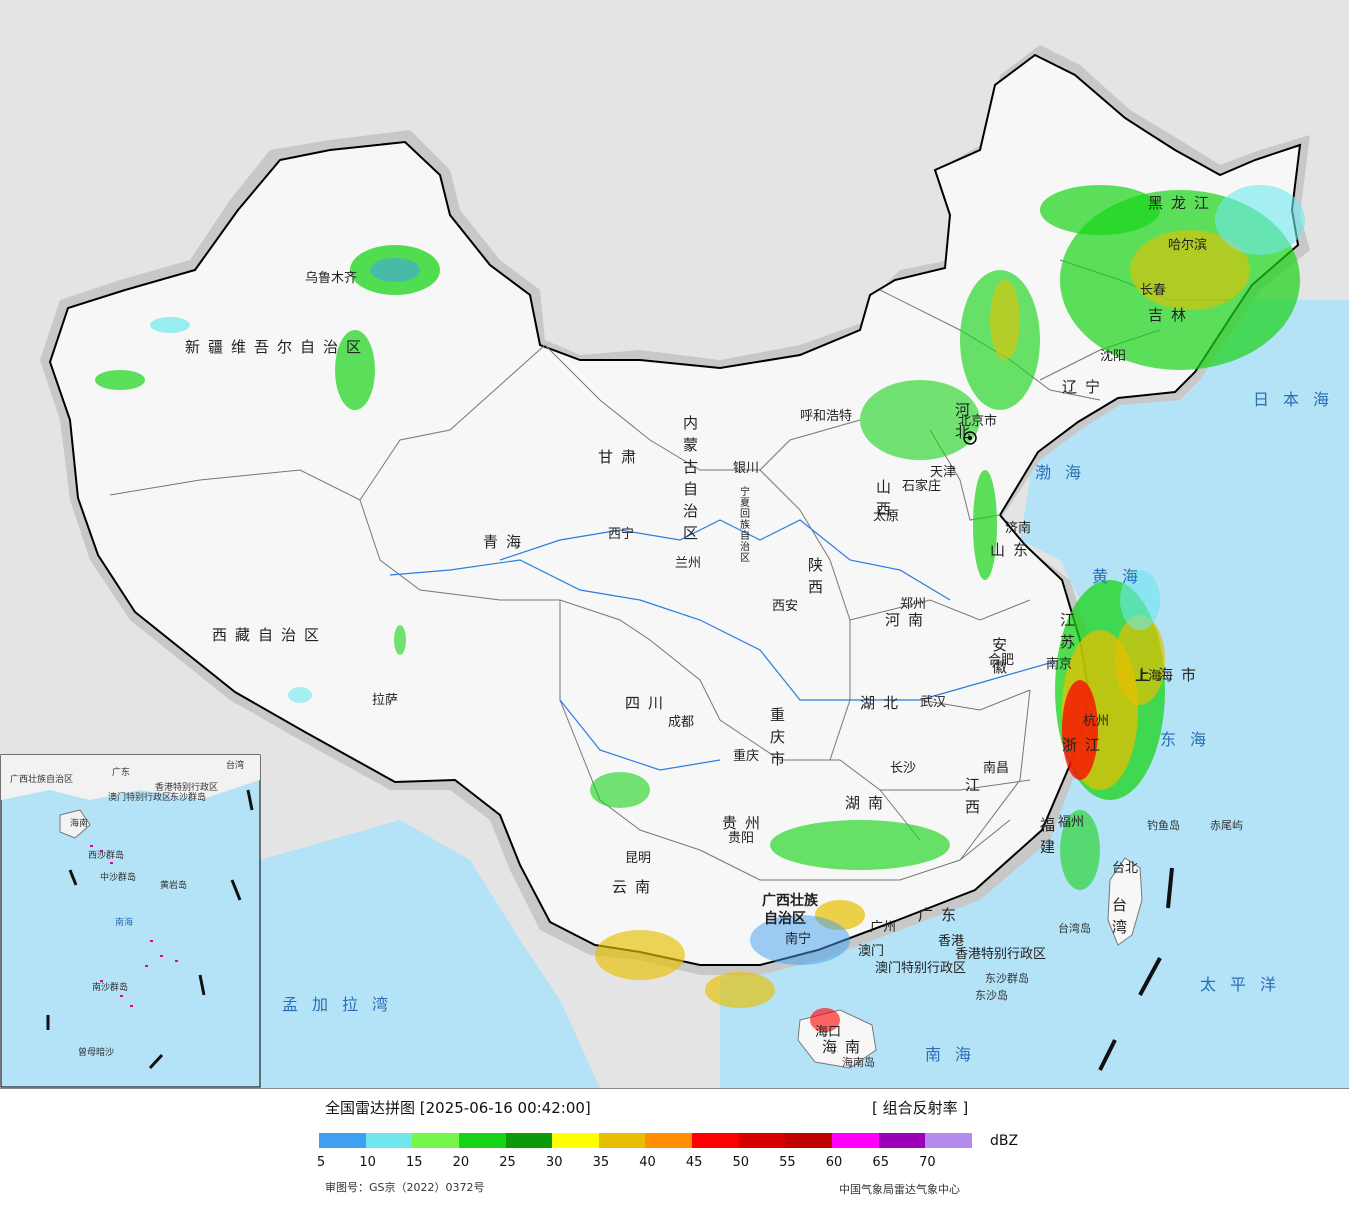 This screenshot has width=1349, height=1209. I want to click on south-china-sea-inset, so click(130, 921).